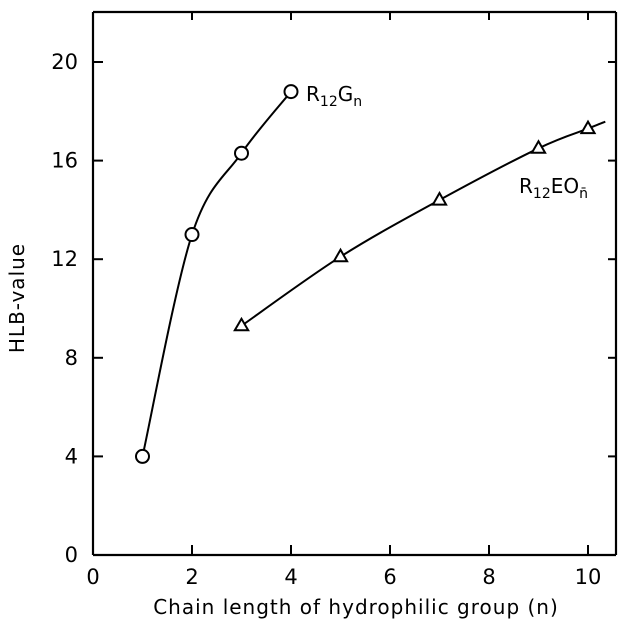 This screenshot has height=625, width=623. I want to click on y-tick-label: 12, so click(64, 259).